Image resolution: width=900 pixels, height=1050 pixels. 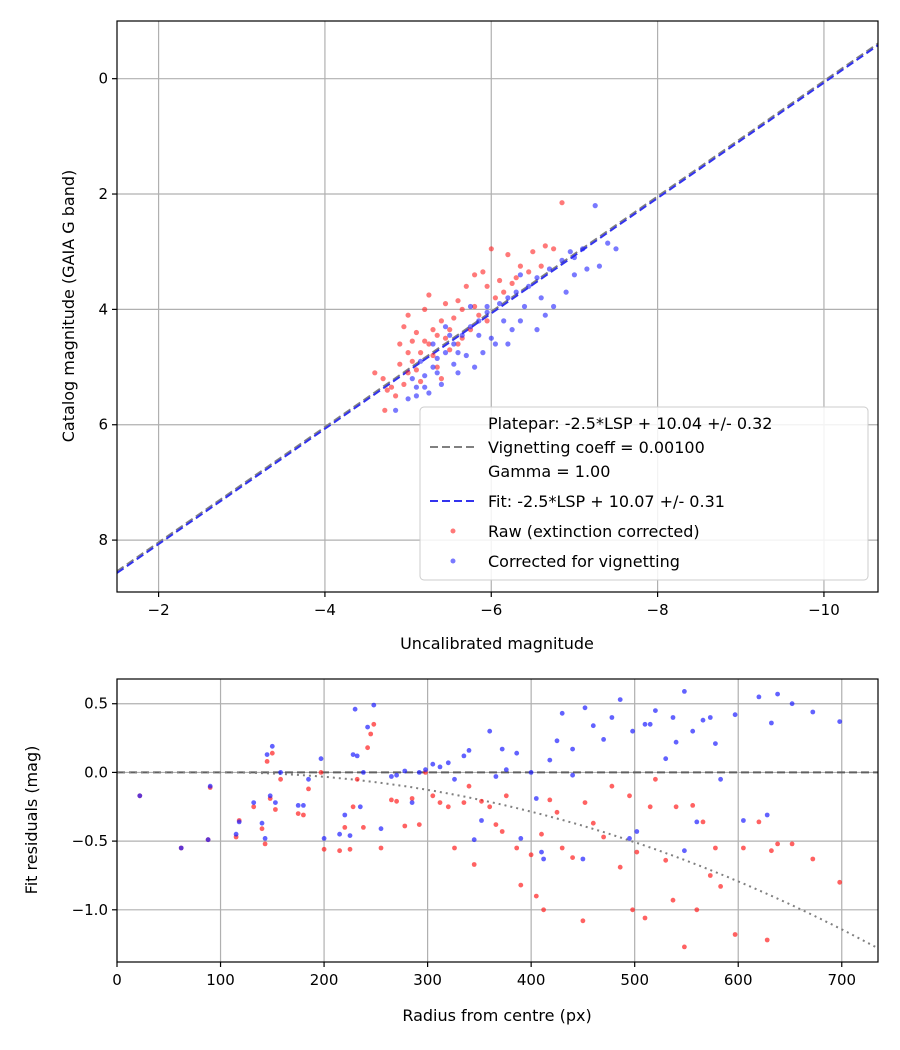 What do you see at coordinates (841, 980) in the screenshot?
I see `x-tick-label: 700` at bounding box center [841, 980].